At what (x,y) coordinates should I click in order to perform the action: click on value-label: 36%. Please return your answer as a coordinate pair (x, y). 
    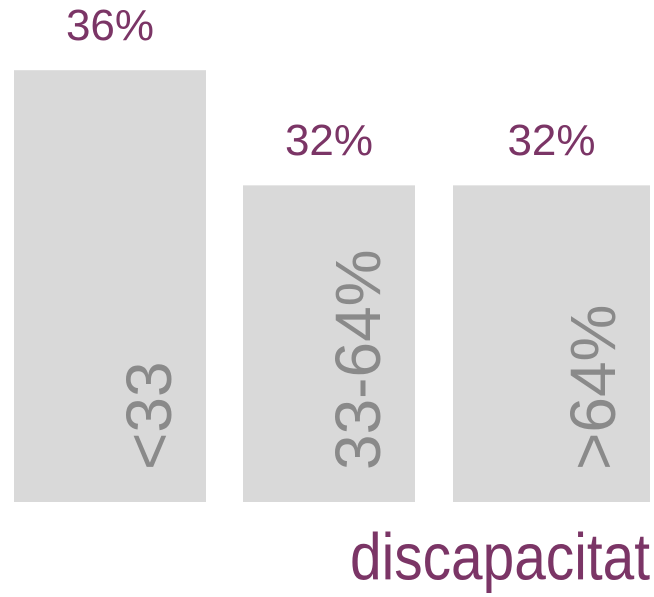
    Looking at the image, I should click on (110, 25).